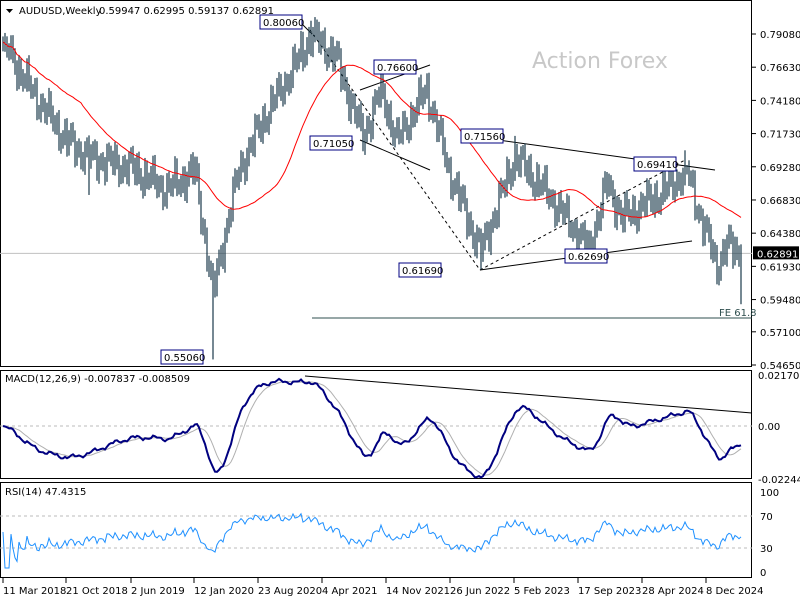  What do you see at coordinates (333, 144) in the screenshot?
I see `price-label: 0.71050` at bounding box center [333, 144].